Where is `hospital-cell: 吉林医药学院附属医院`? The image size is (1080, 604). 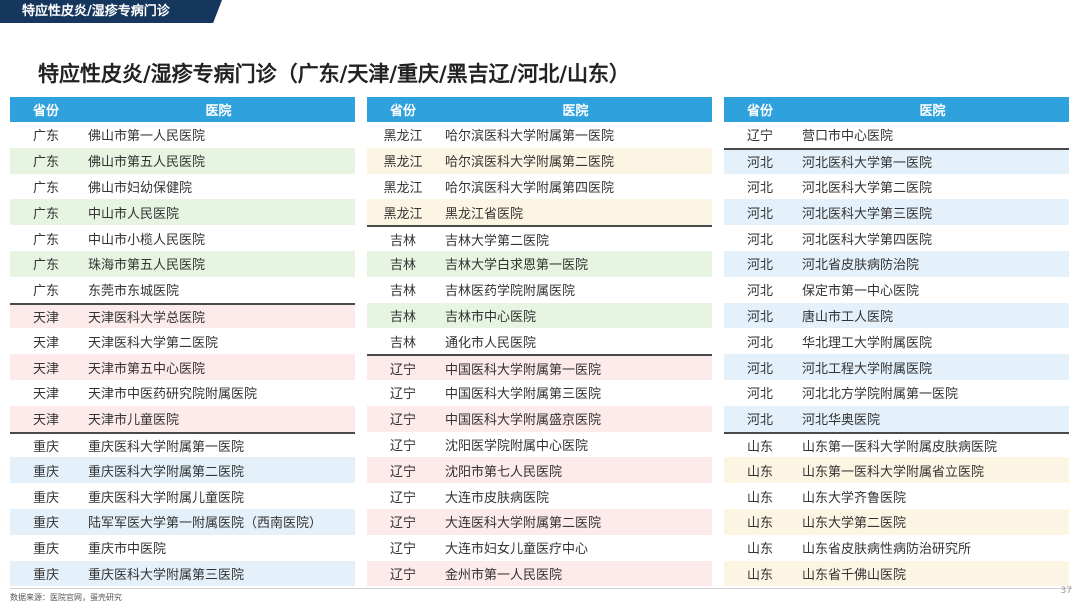
hospital-cell: 吉林医药学院附属医院 is located at coordinates (510, 292).